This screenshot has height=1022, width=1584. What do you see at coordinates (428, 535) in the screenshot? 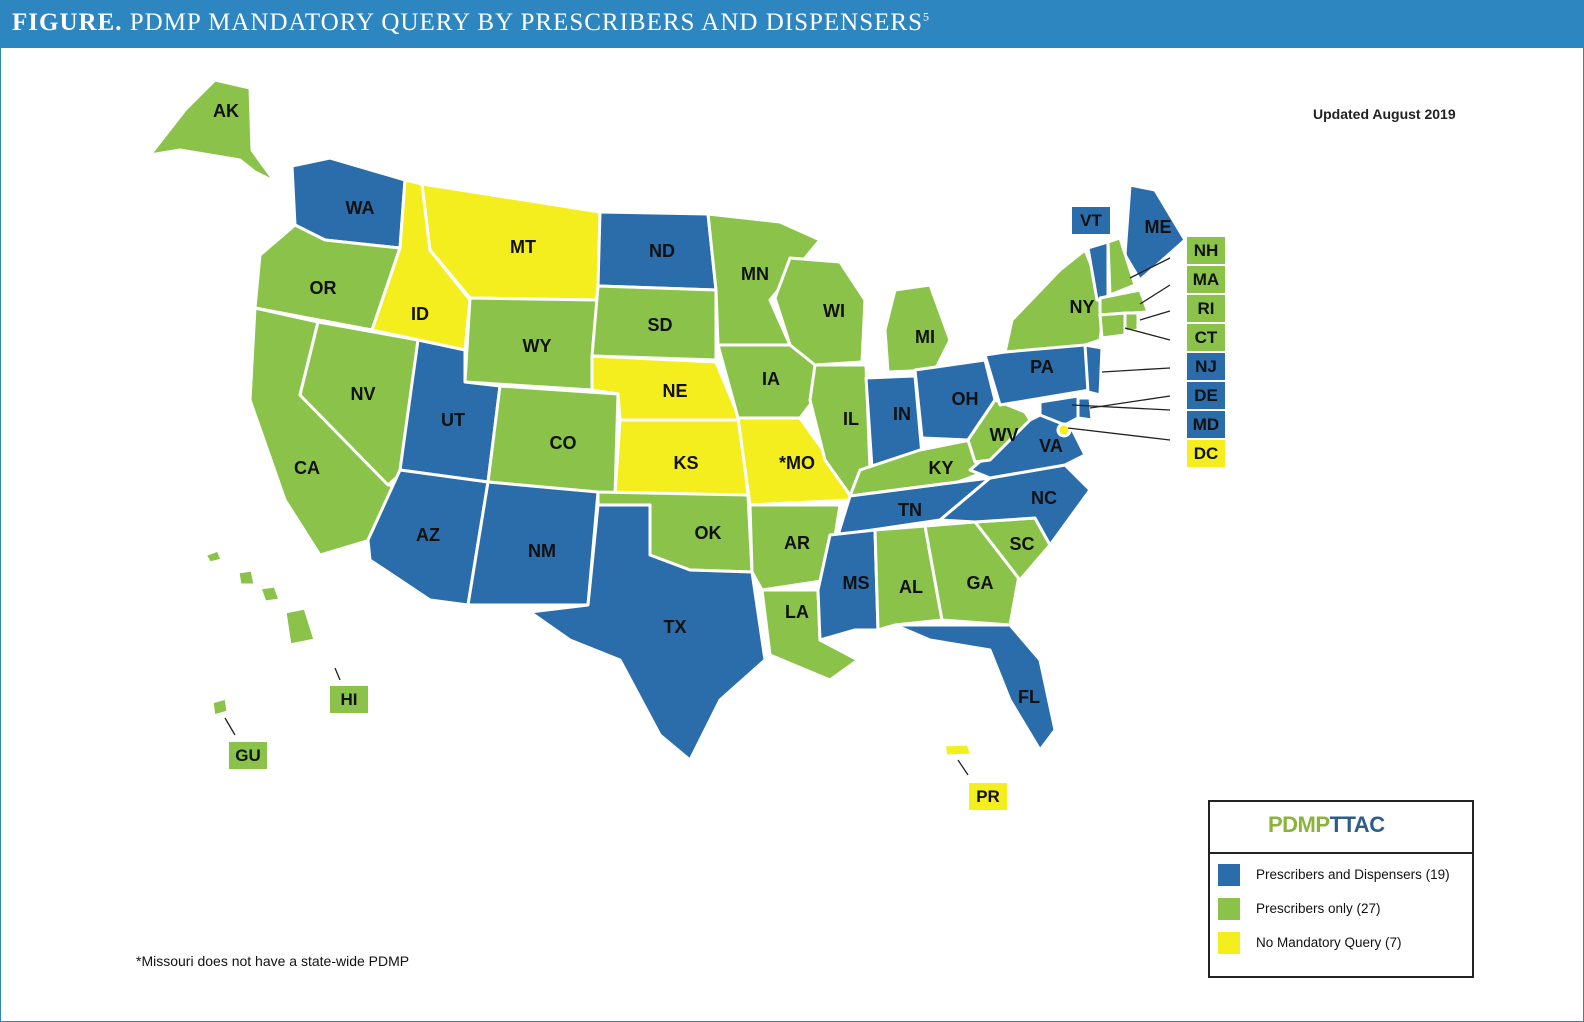
I see `label-az: AZ` at bounding box center [428, 535].